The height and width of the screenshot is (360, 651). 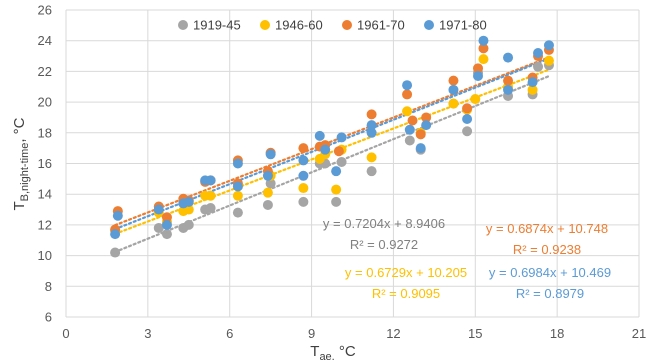 I want to click on y-axis-label-unit: , °C, so click(x=19, y=129).